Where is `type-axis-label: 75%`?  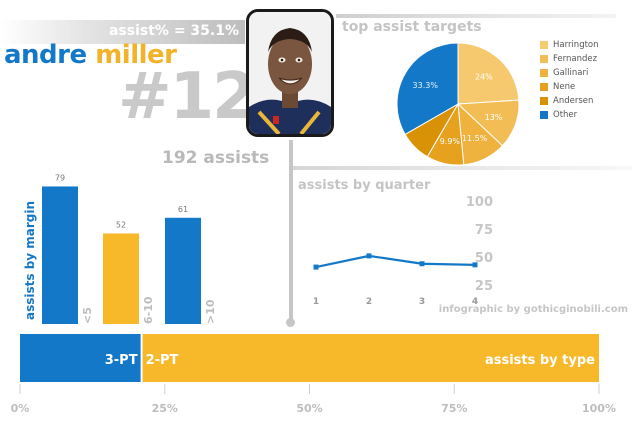 type-axis-label: 75% is located at coordinates (454, 408).